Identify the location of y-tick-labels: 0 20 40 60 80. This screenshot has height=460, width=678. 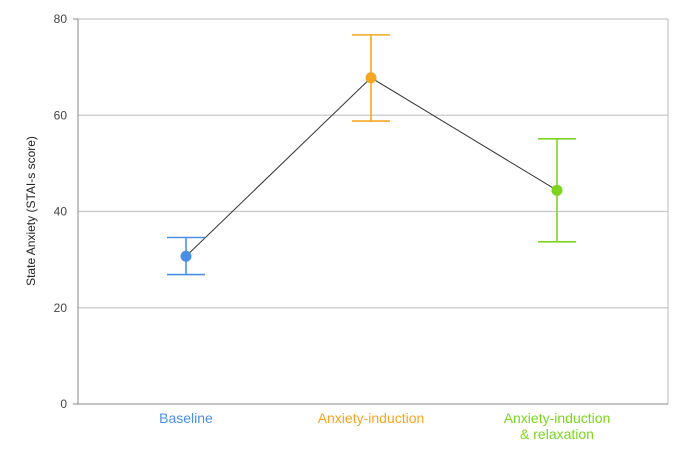
(61, 211).